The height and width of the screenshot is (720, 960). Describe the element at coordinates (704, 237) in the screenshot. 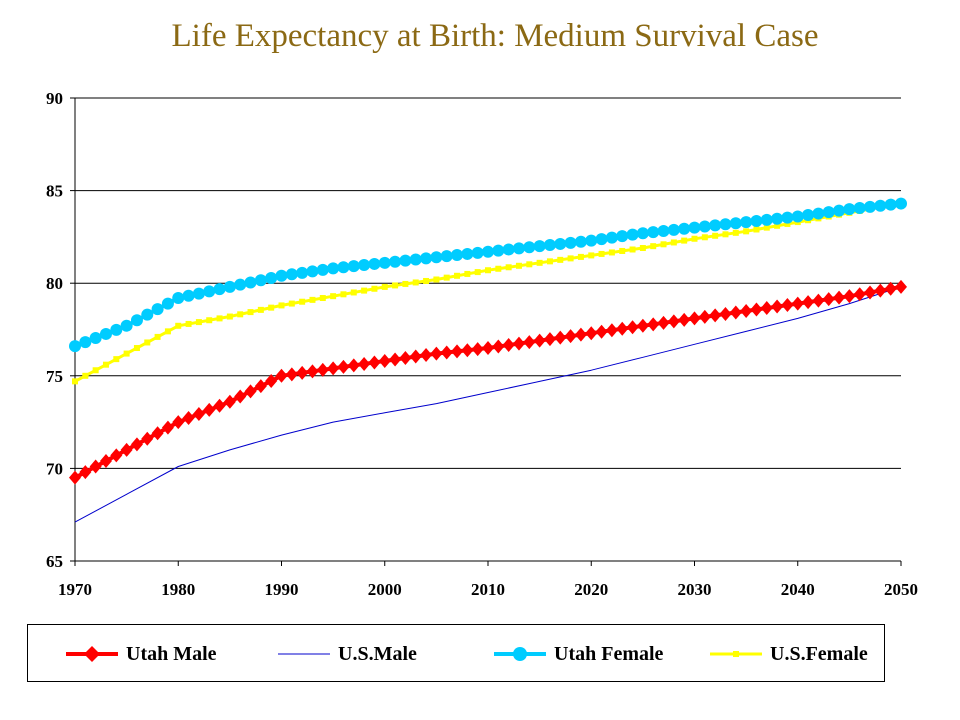

I see `point-u-s-female-2031` at that location.